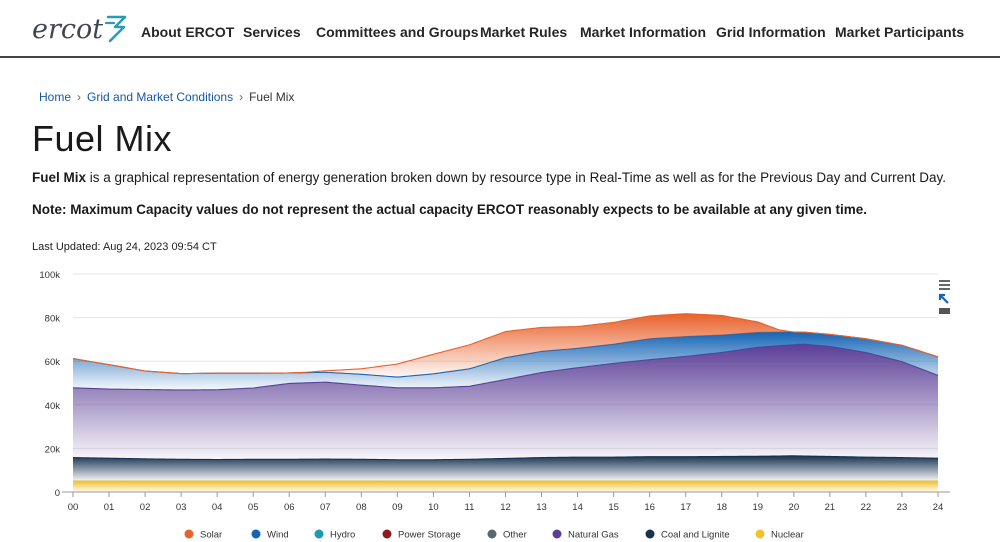  What do you see at coordinates (53, 449) in the screenshot?
I see `y-tick-label: 20k` at bounding box center [53, 449].